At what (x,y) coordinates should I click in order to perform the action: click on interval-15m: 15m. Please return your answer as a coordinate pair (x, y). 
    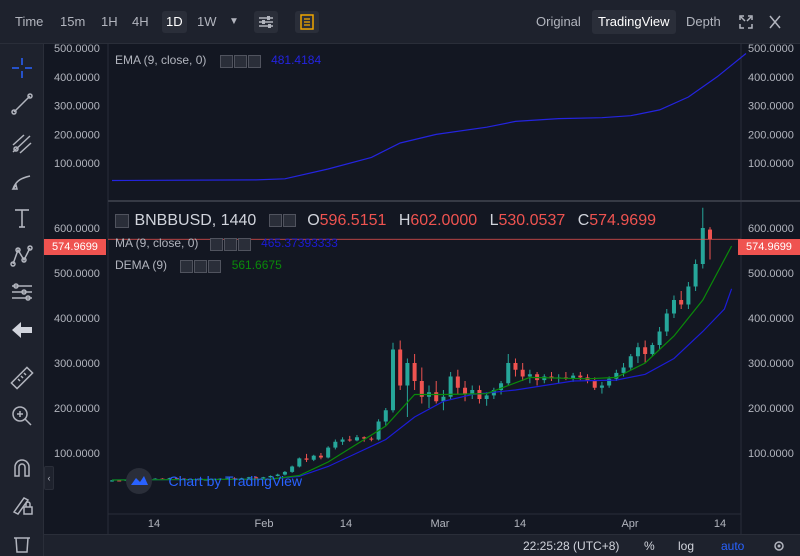
    Looking at the image, I should click on (73, 21).